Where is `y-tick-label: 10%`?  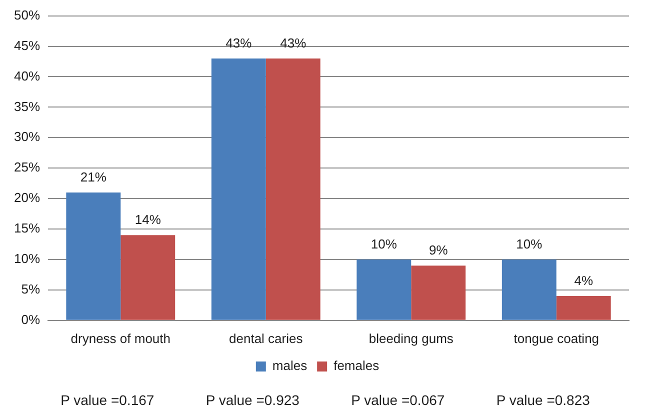 y-tick-label: 10% is located at coordinates (27, 258).